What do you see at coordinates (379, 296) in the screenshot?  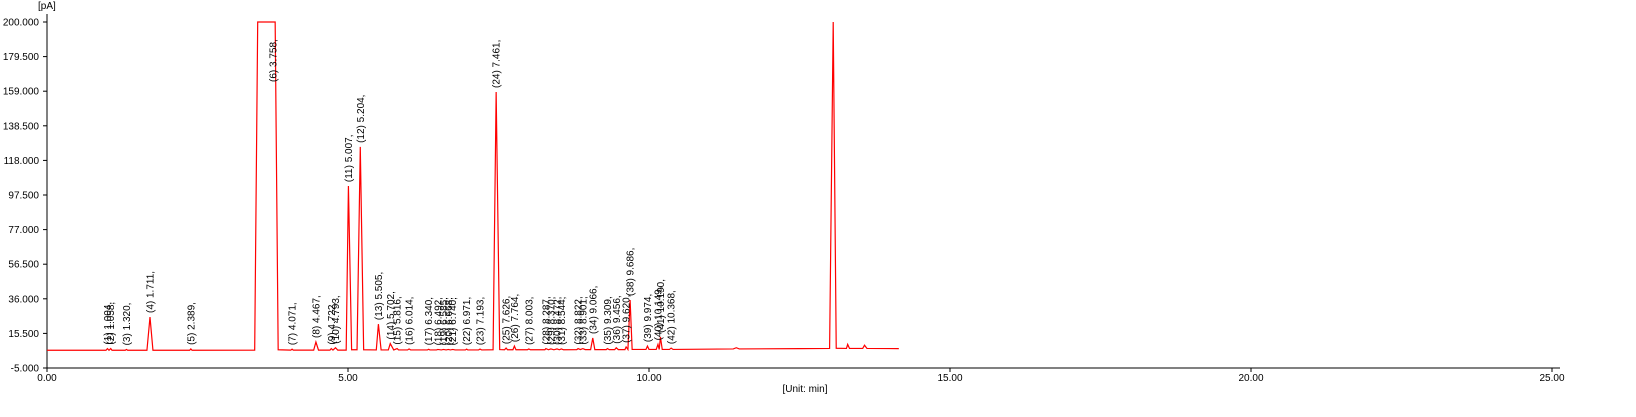 I see `peak-label: (13) 5.505,` at bounding box center [379, 296].